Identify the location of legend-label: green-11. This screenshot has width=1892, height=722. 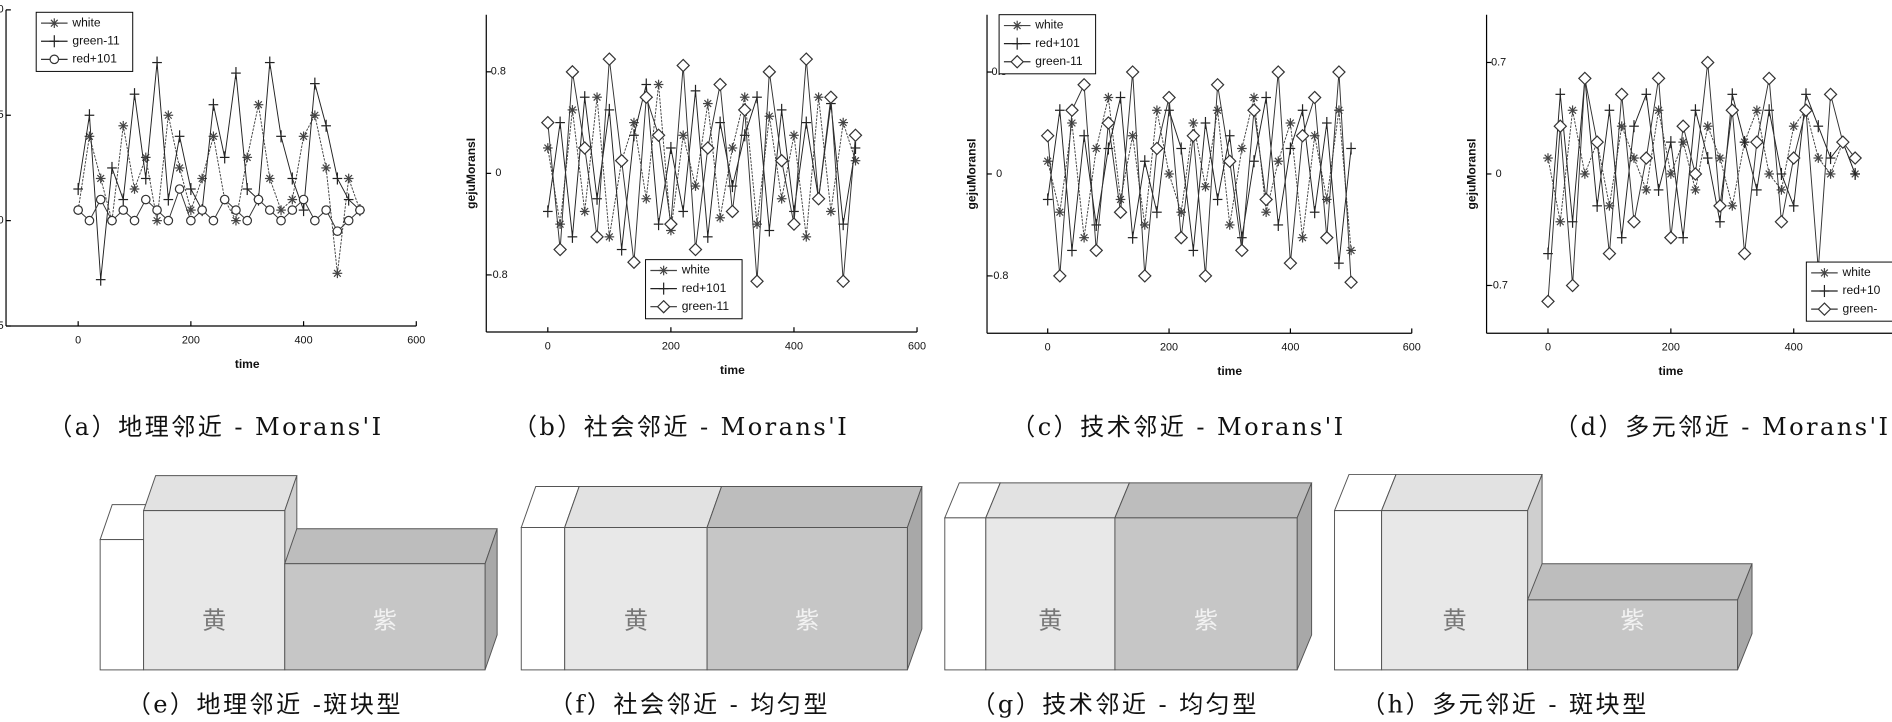
(1059, 61).